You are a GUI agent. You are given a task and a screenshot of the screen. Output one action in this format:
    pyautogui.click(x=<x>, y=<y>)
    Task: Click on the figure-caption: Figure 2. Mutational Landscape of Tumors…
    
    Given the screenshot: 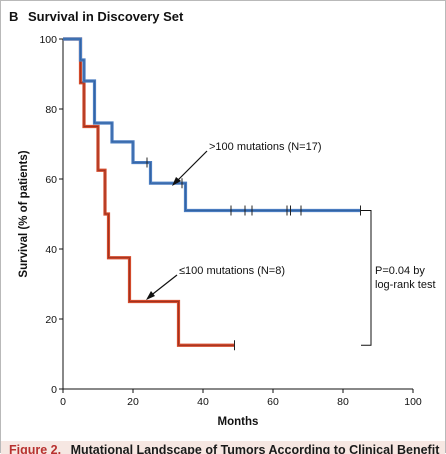 What is the action you would take?
    pyautogui.click(x=224, y=448)
    